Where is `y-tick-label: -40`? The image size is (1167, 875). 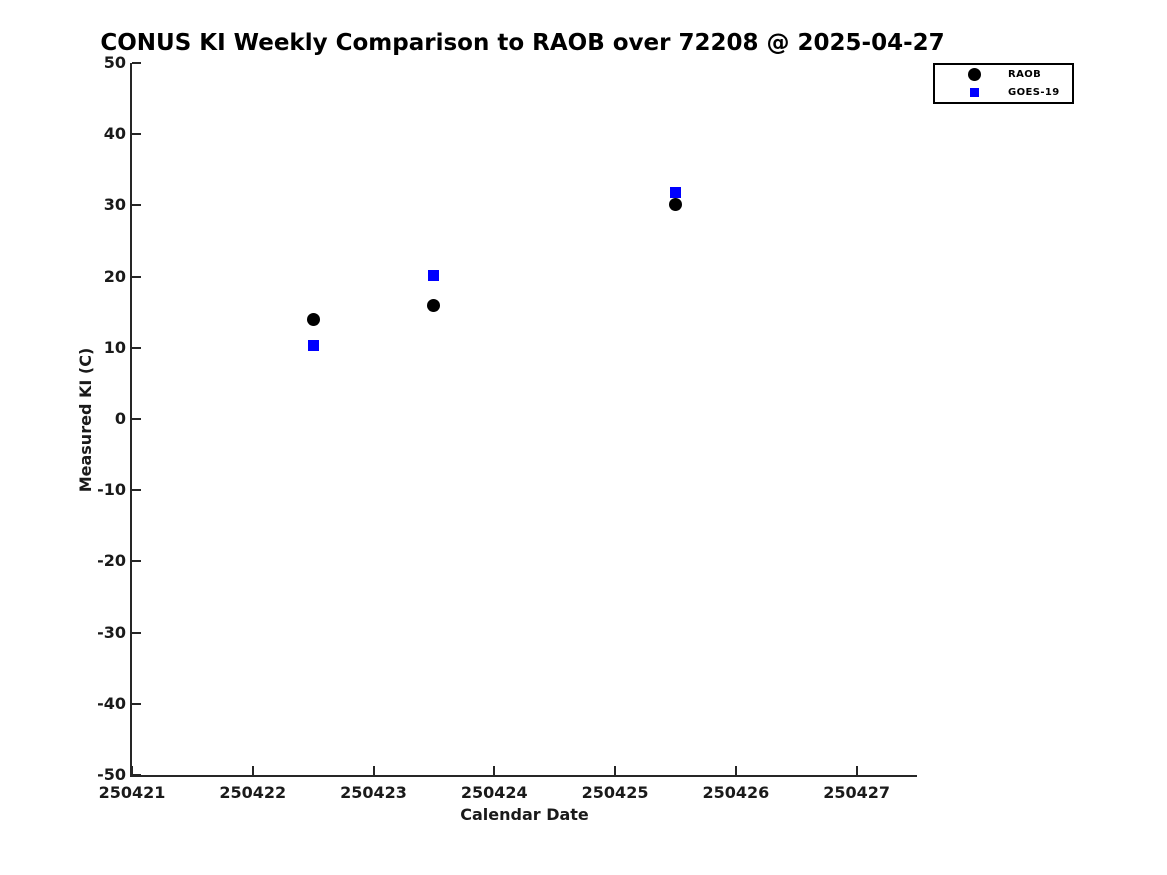
y-tick-label: -40 is located at coordinates (111, 703).